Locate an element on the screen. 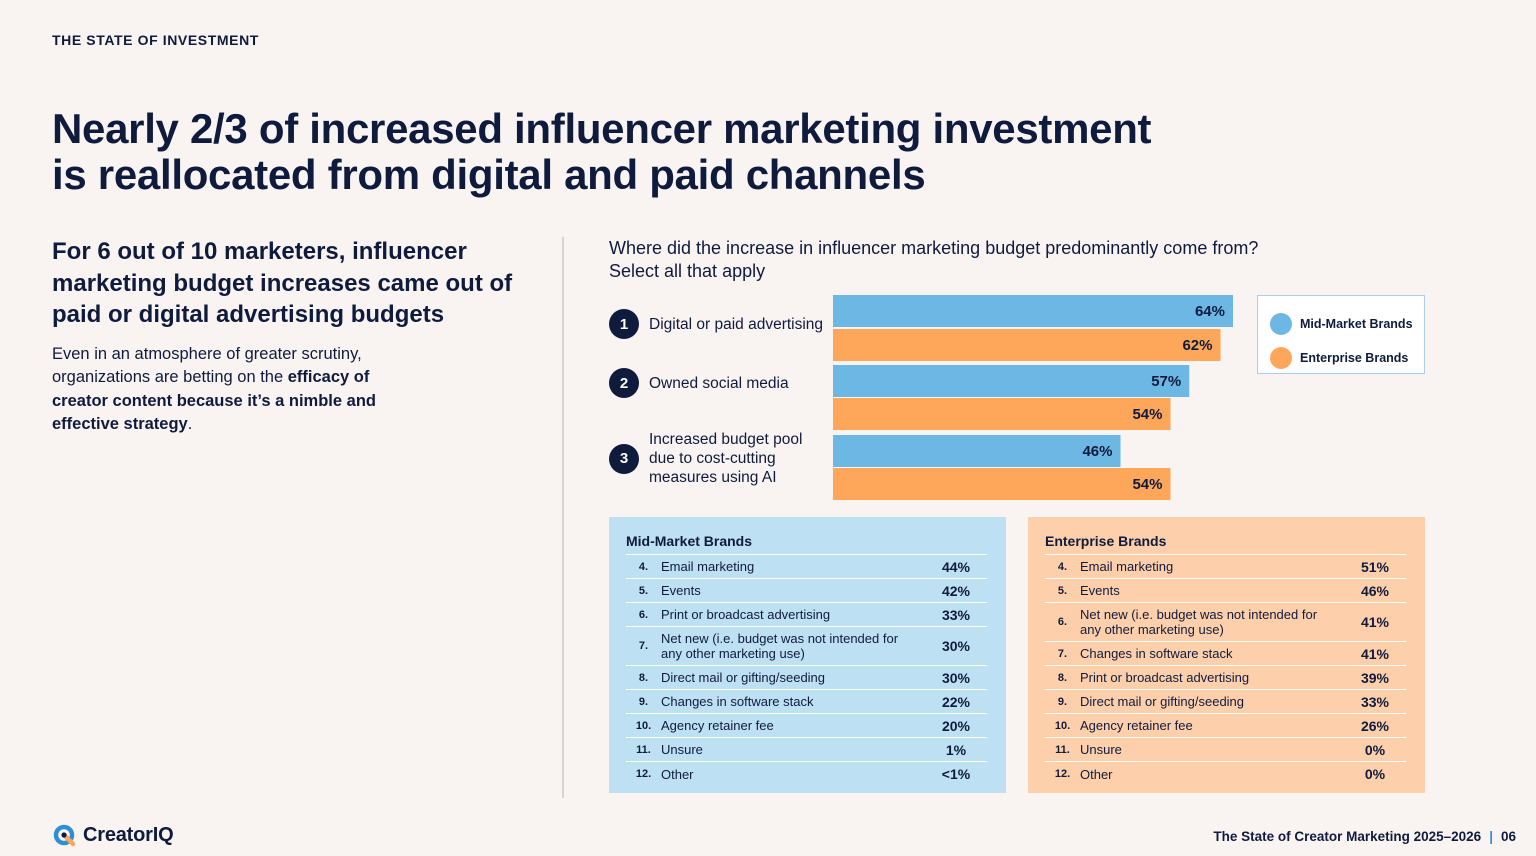 The image size is (1536, 856). table-row: 9. Direct mail or gifting/seeding 33% is located at coordinates (1225, 702).